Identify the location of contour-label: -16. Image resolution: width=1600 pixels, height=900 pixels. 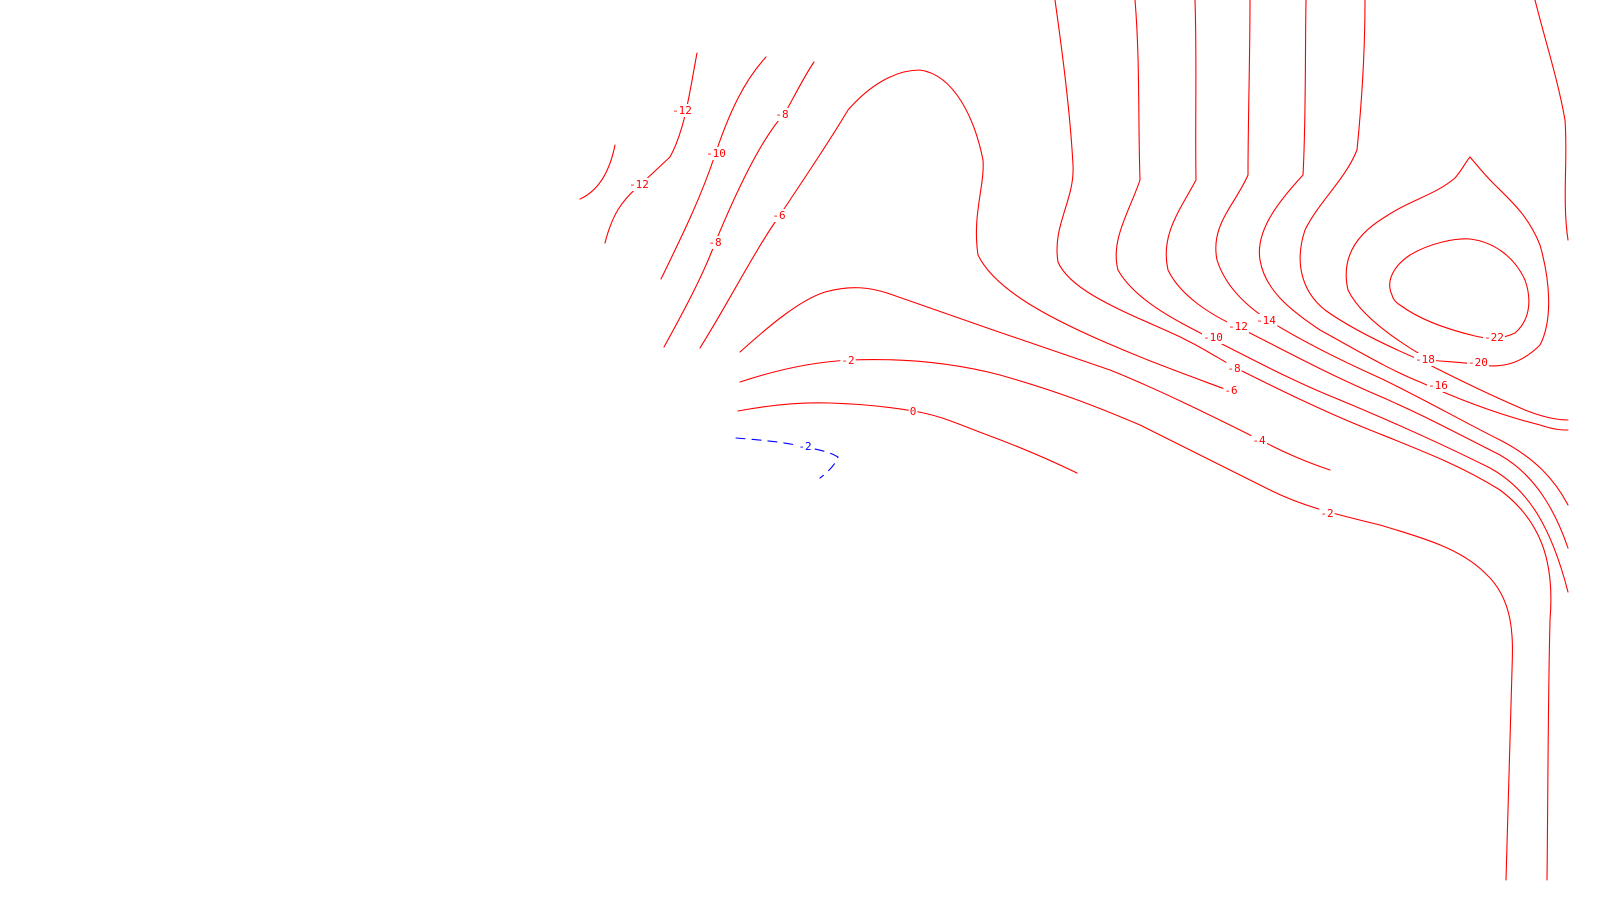
(1438, 385).